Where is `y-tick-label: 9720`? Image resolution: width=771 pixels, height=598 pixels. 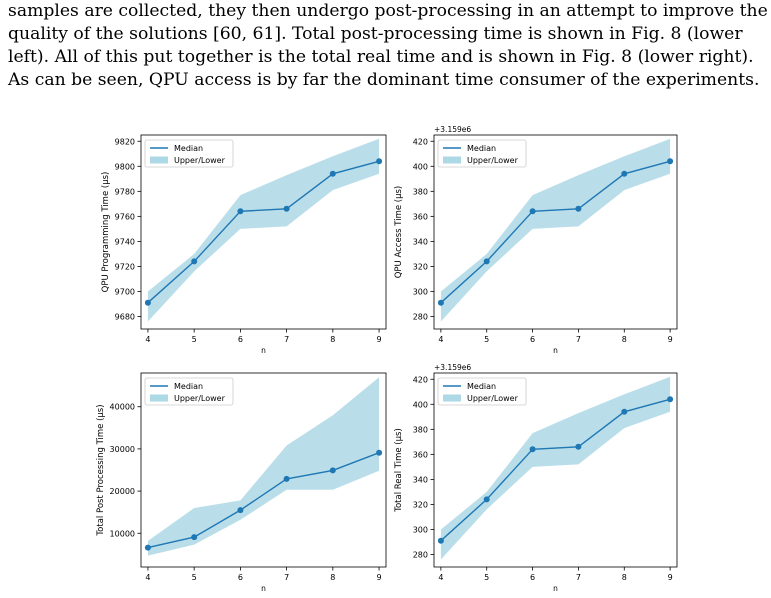 y-tick-label: 9720 is located at coordinates (125, 266).